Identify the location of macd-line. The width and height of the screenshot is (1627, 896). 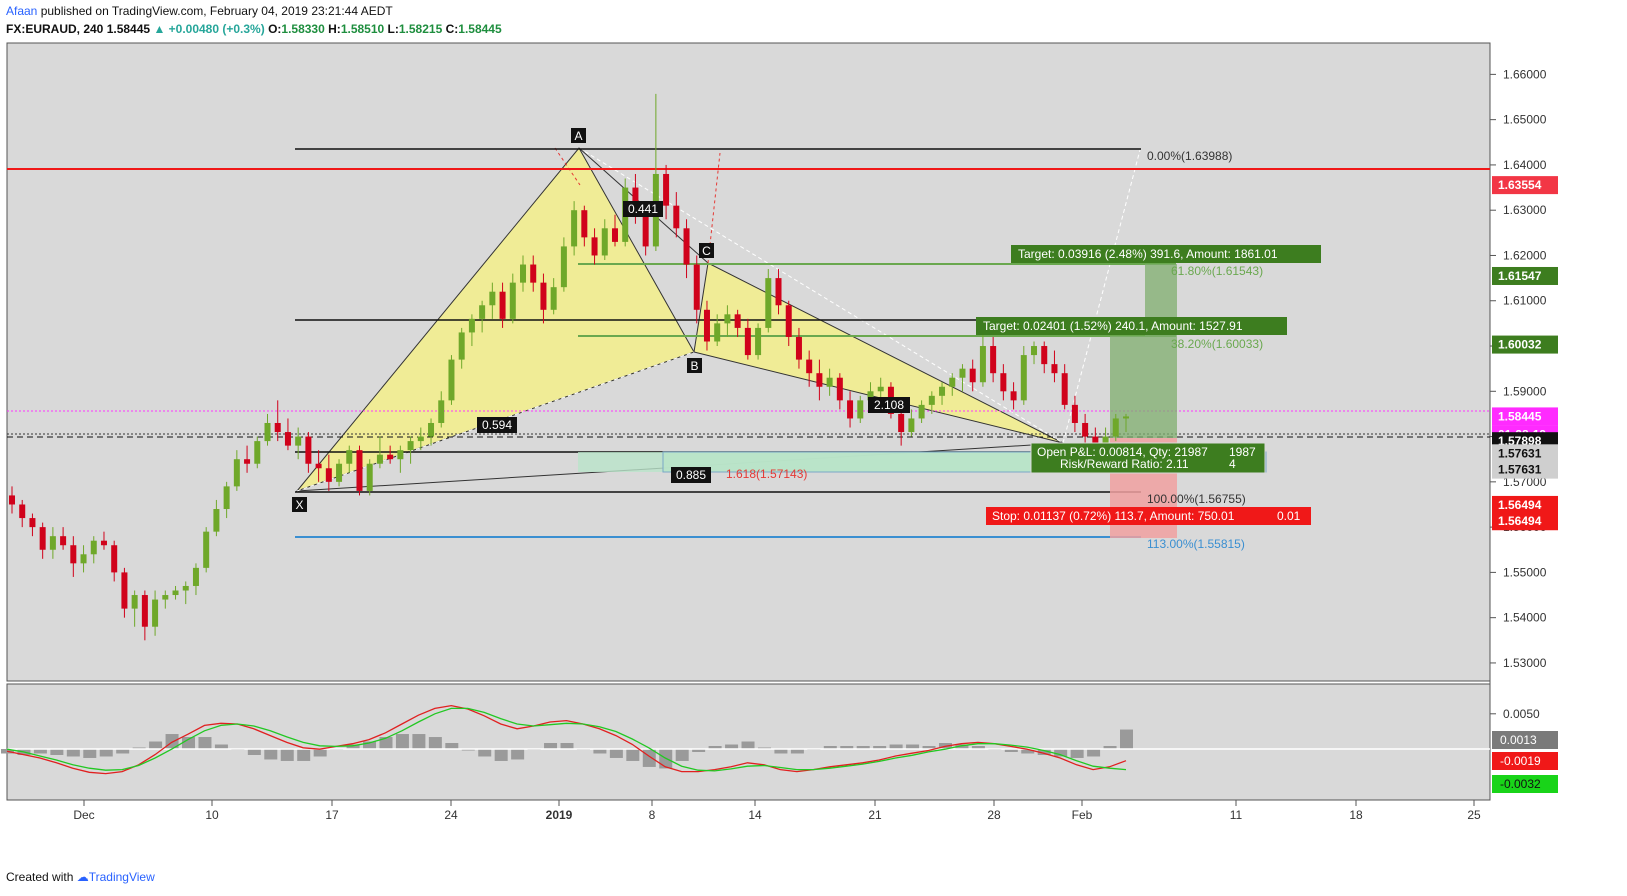
(566, 739).